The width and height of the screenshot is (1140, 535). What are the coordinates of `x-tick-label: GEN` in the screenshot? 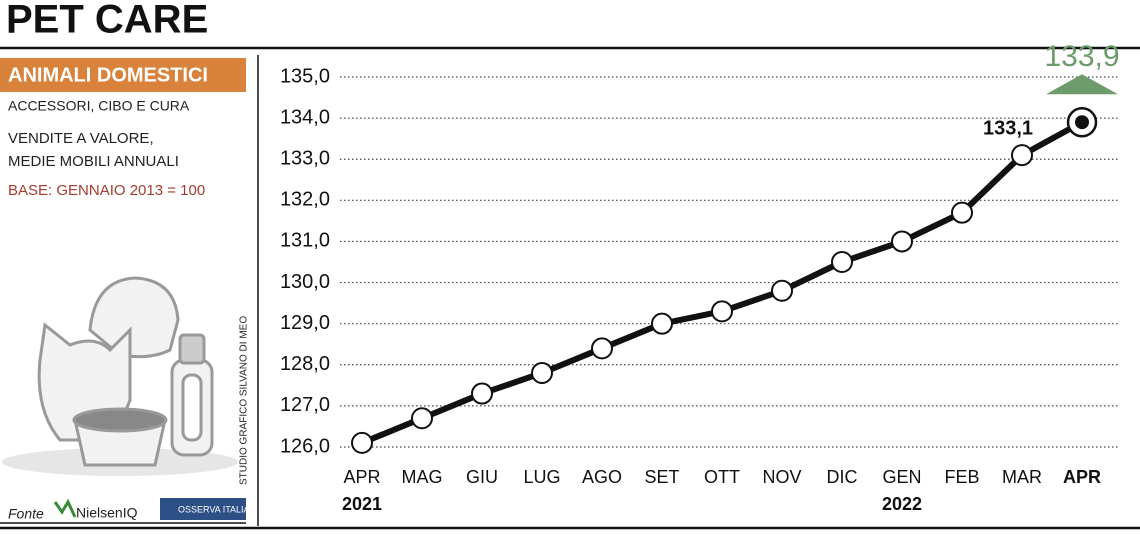 It's located at (901, 477).